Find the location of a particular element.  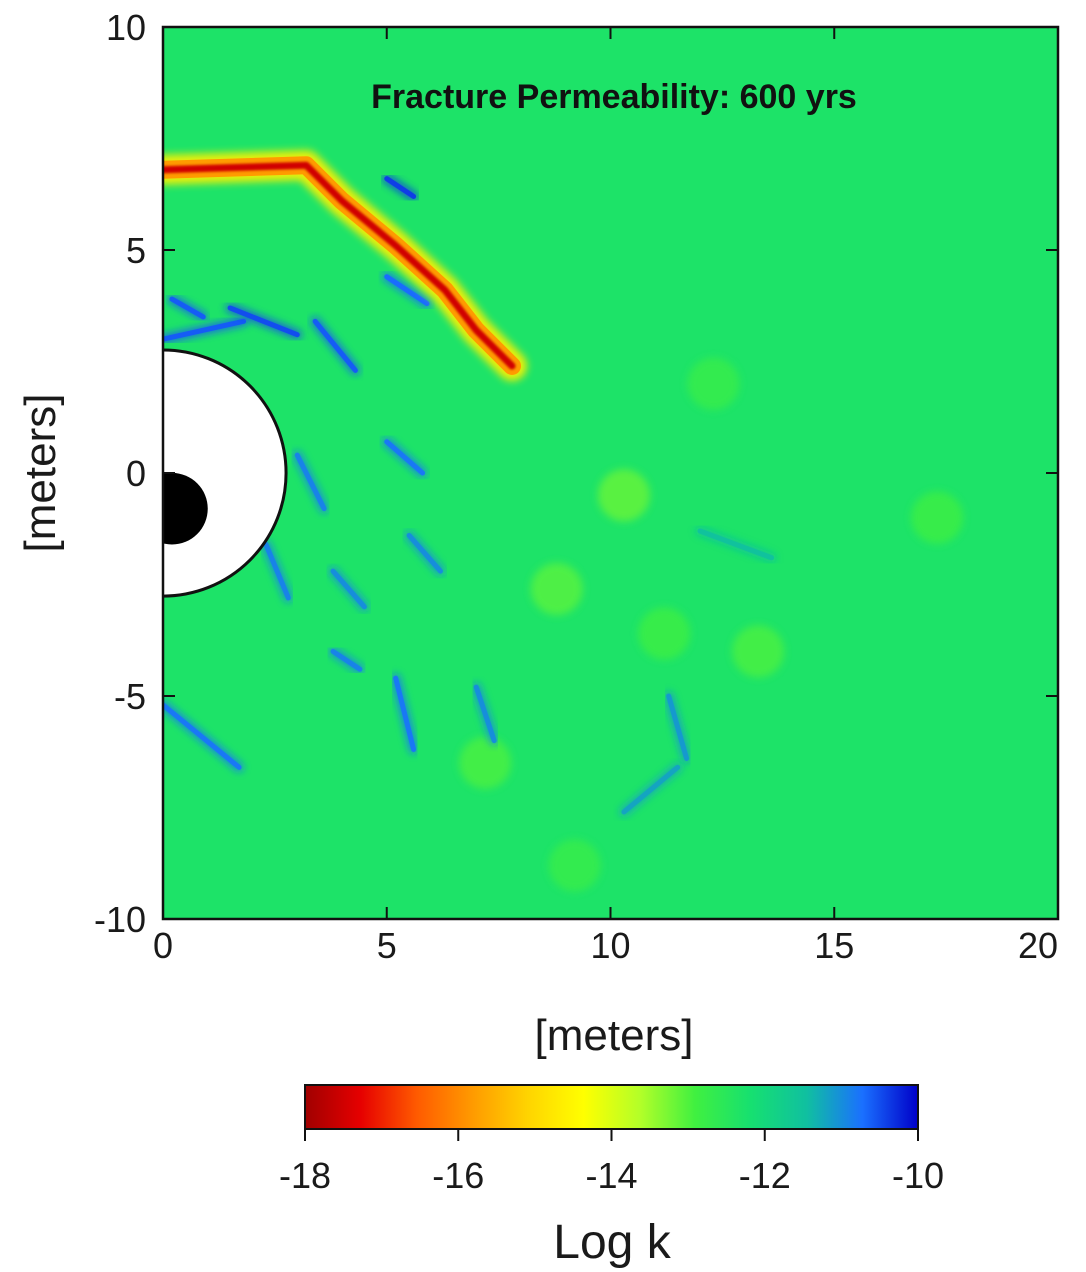

y-tick-label: -5 is located at coordinates (130, 696).